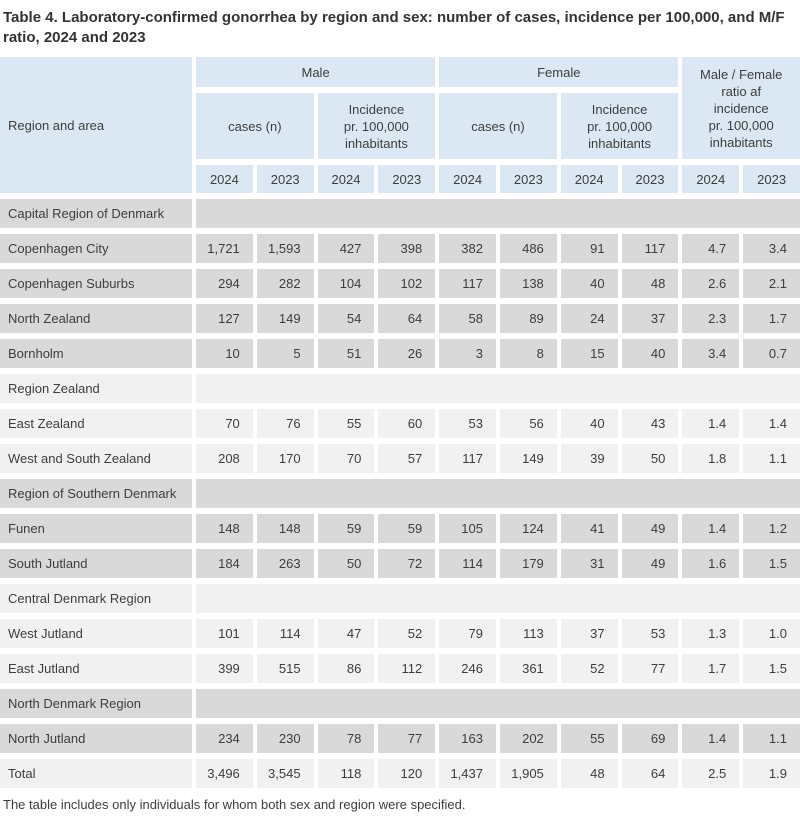 The width and height of the screenshot is (800, 823). Describe the element at coordinates (467, 738) in the screenshot. I see `value-cell: 163` at that location.